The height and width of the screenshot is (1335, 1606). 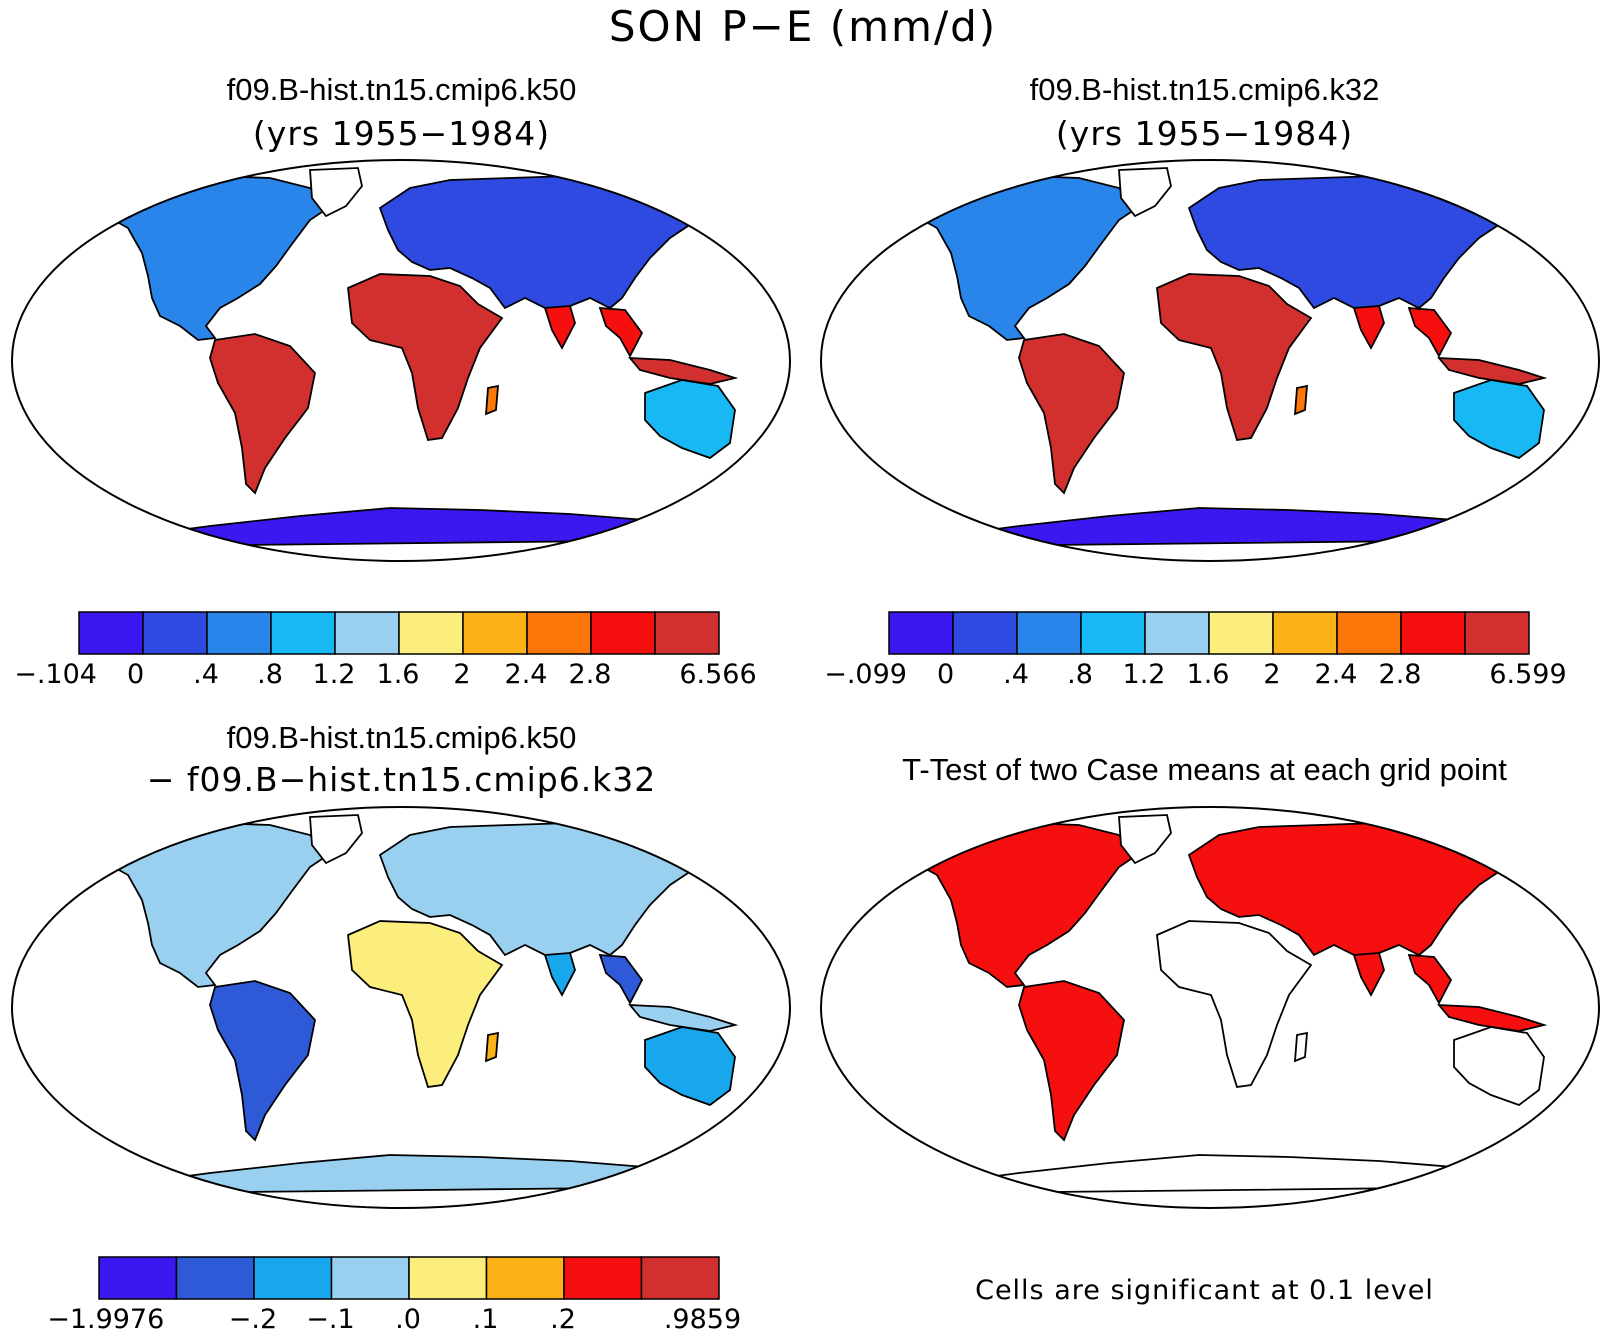 What do you see at coordinates (401, 779) in the screenshot?
I see `panel-3-subtitle: − f09.B−hist.tn15.cmip6.k32` at bounding box center [401, 779].